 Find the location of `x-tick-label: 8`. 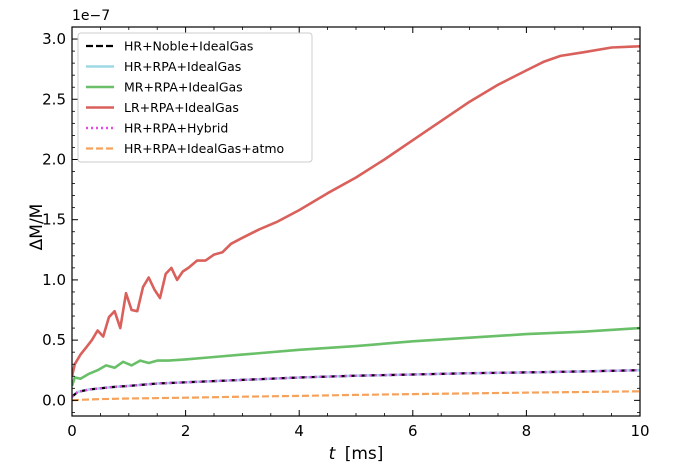

x-tick-label: 8 is located at coordinates (527, 431).